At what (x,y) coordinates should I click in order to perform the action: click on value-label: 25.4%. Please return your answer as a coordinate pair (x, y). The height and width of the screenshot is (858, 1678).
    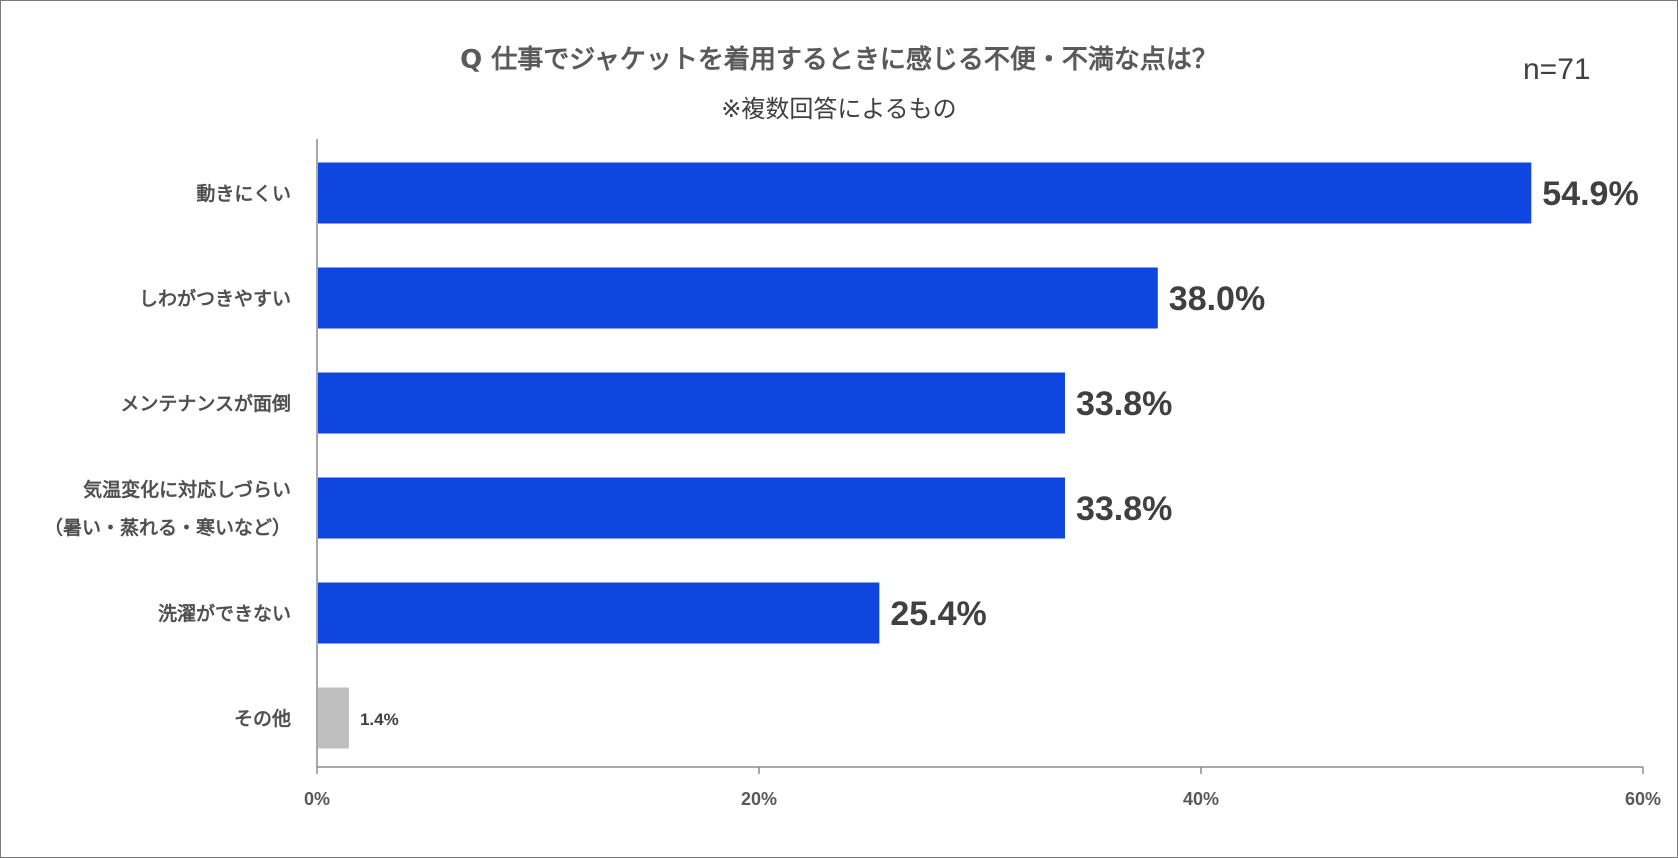
    Looking at the image, I should click on (938, 614).